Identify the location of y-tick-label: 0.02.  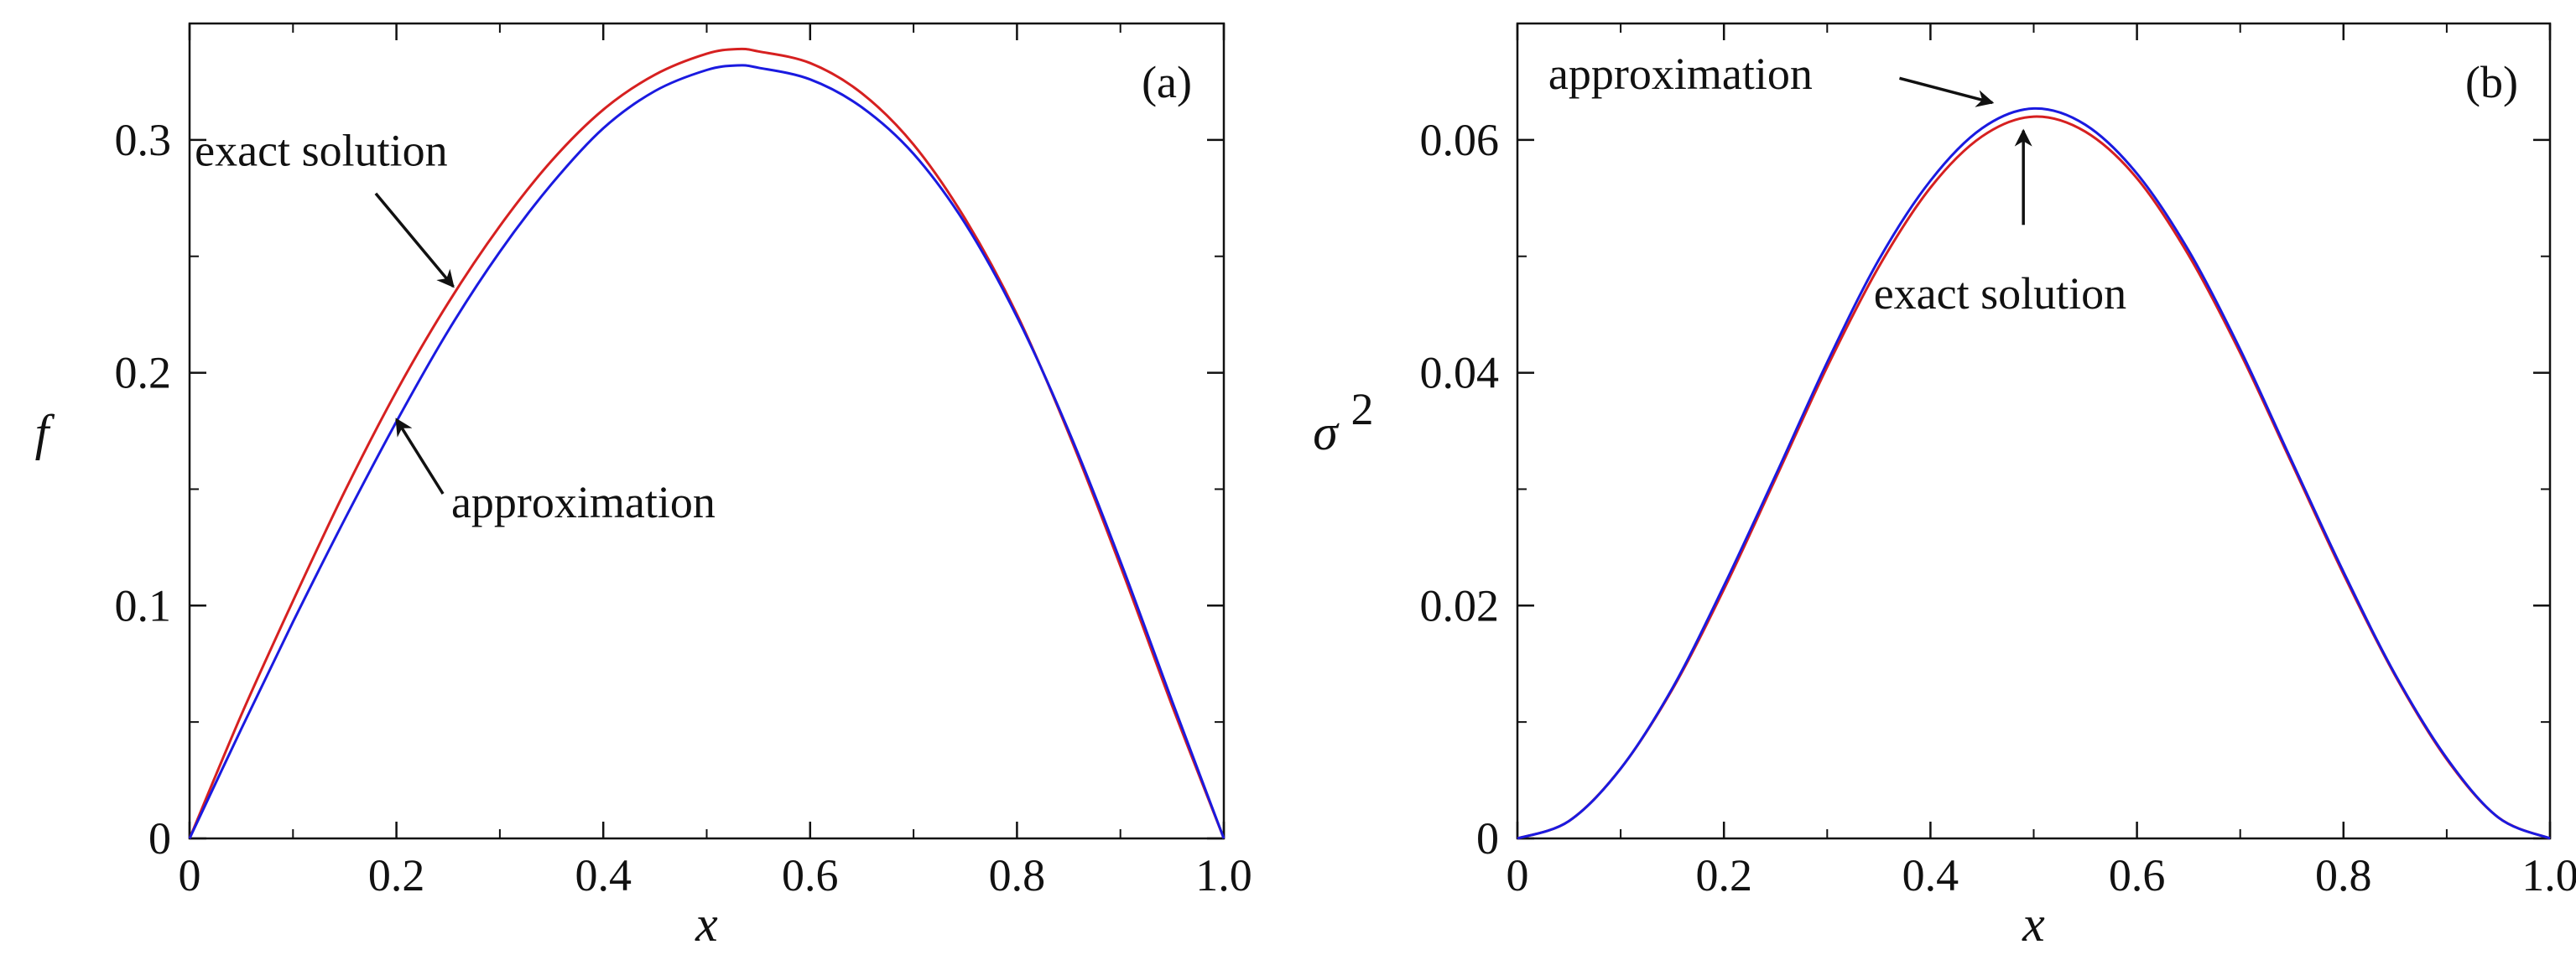
(1460, 605).